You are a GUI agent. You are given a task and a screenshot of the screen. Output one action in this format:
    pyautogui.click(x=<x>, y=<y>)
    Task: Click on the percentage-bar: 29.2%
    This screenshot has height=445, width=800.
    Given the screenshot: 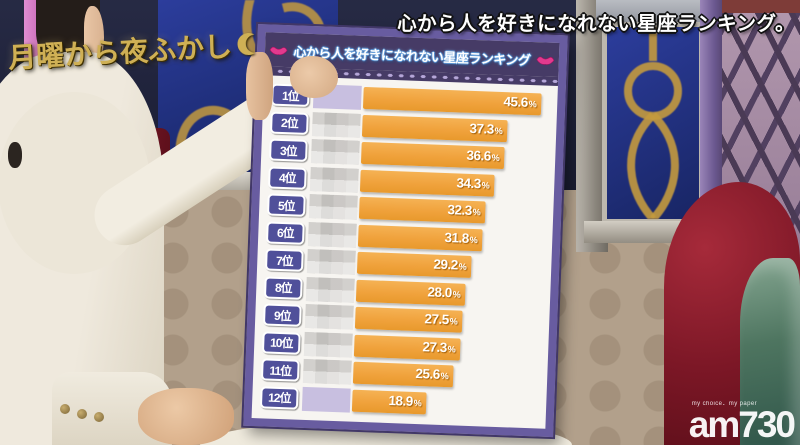 What is the action you would take?
    pyautogui.click(x=414, y=265)
    